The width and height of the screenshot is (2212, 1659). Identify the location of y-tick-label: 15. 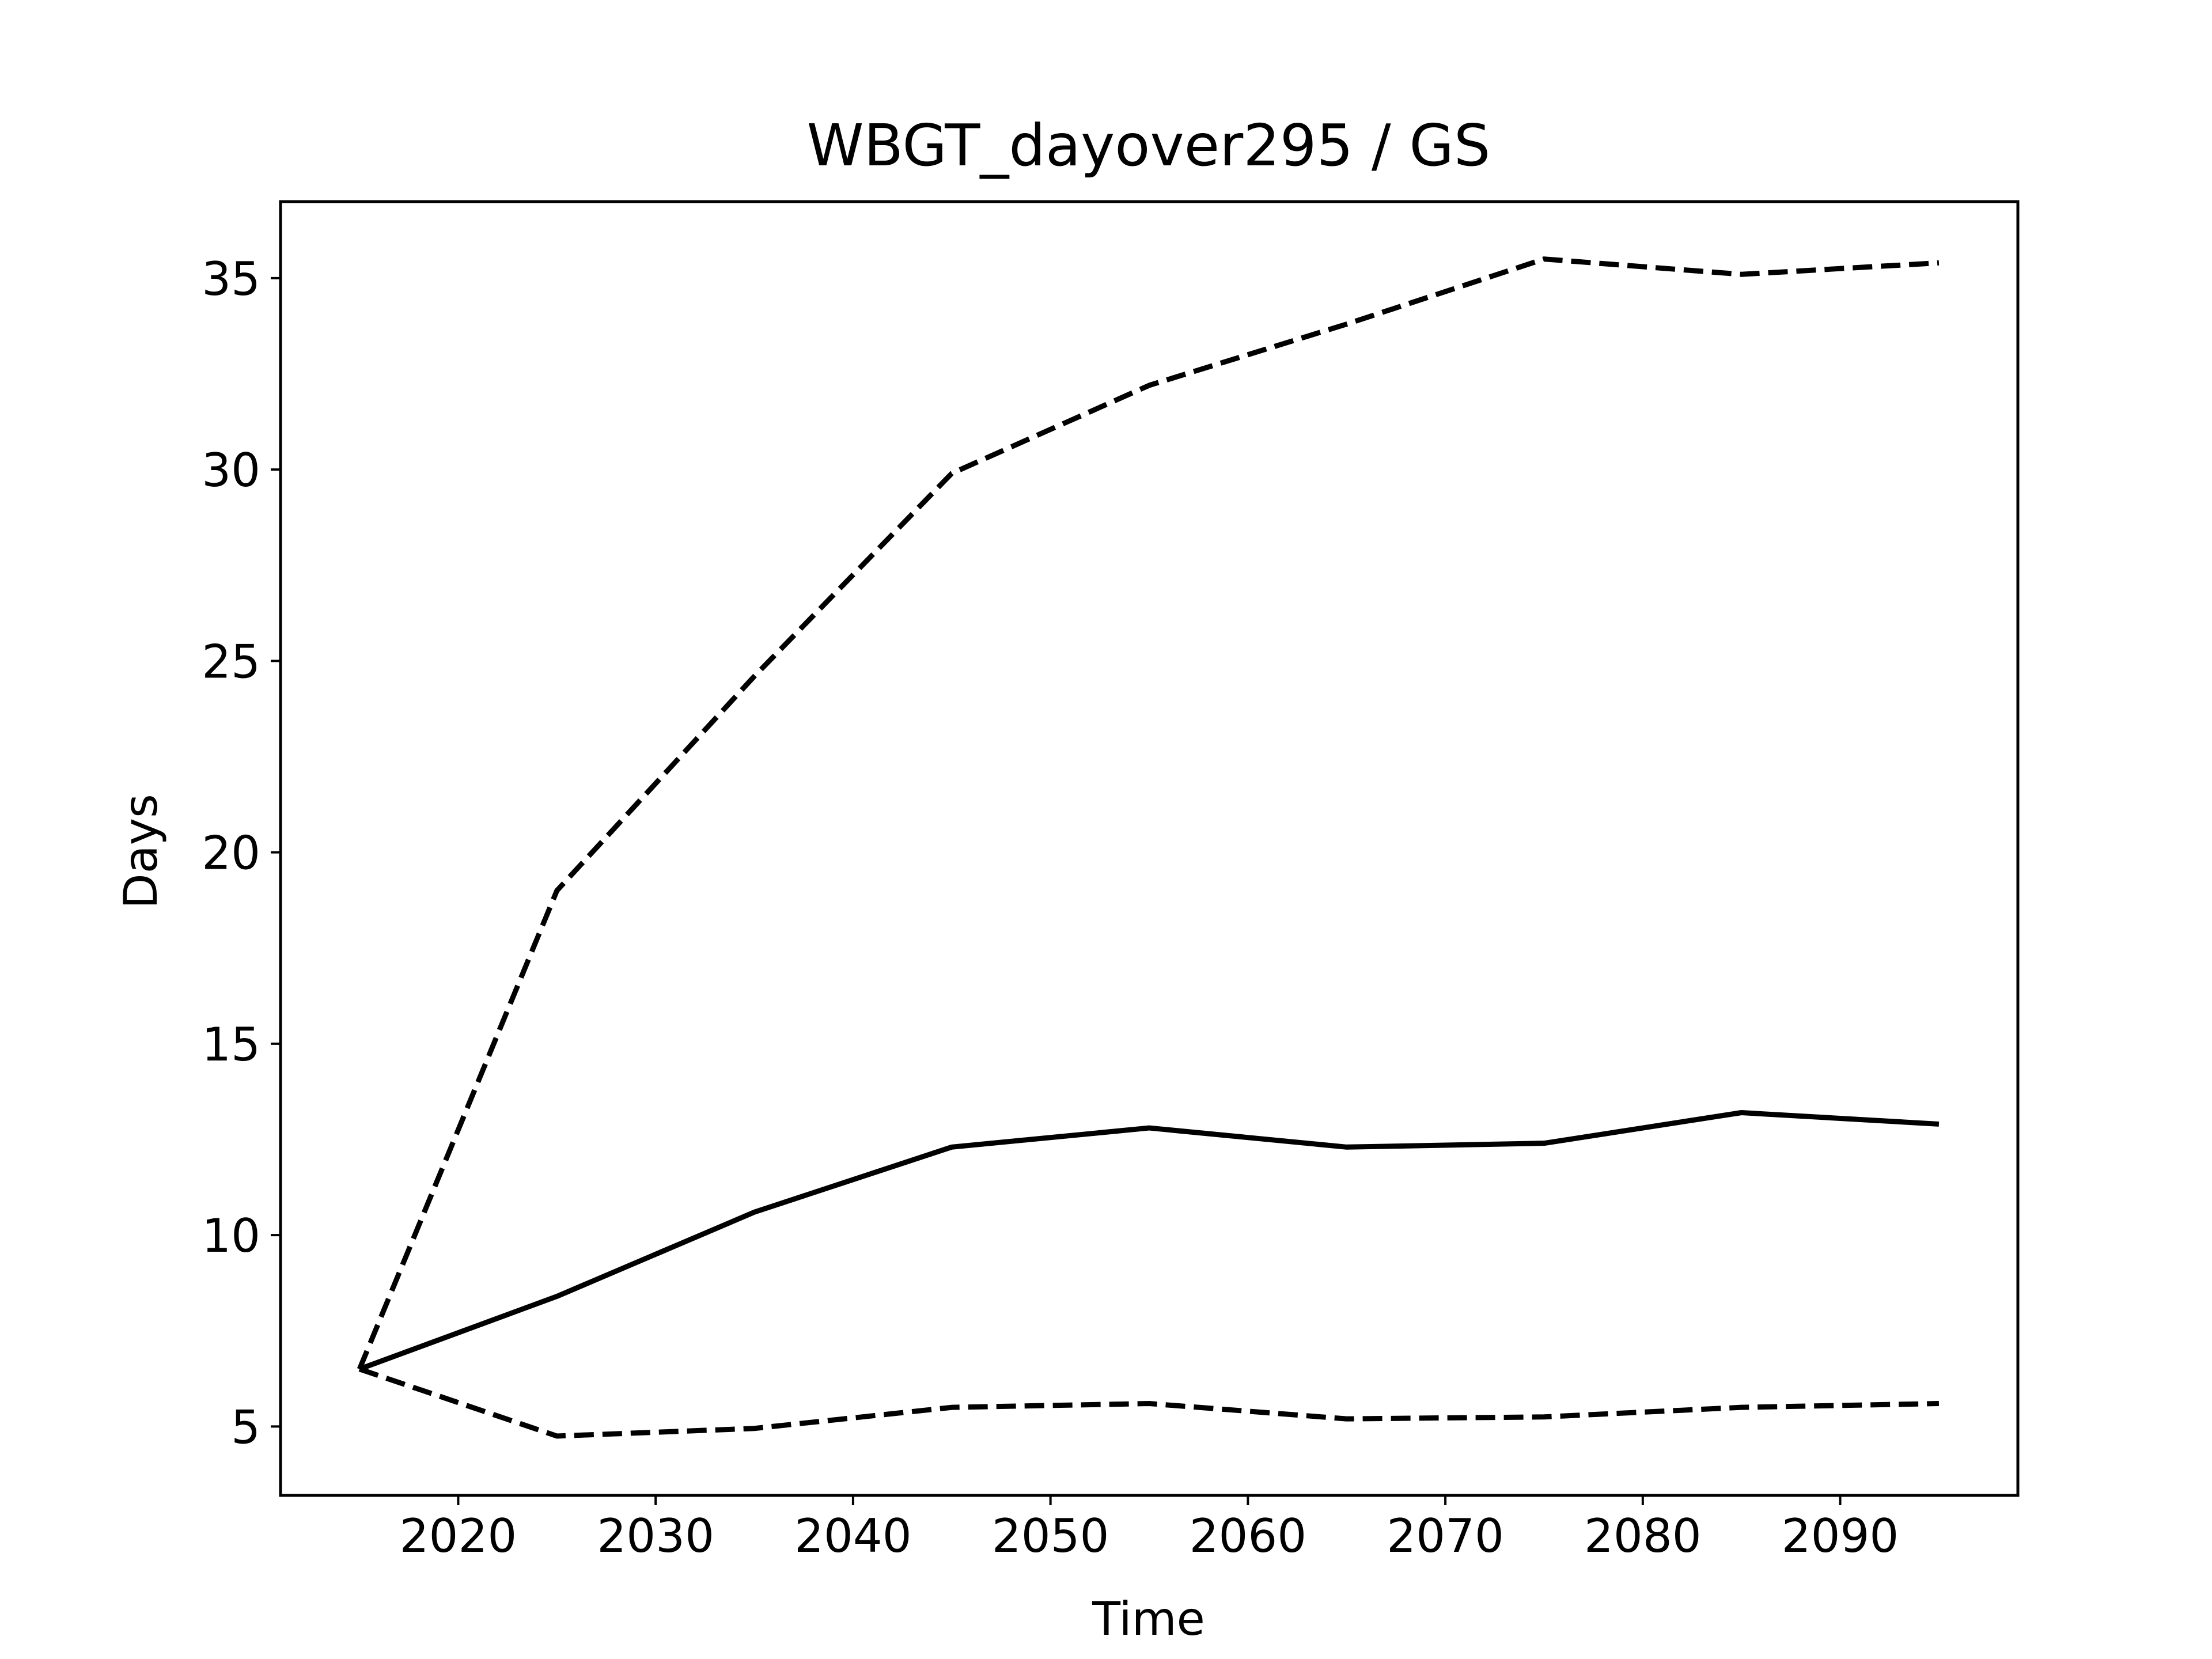
(231, 1044).